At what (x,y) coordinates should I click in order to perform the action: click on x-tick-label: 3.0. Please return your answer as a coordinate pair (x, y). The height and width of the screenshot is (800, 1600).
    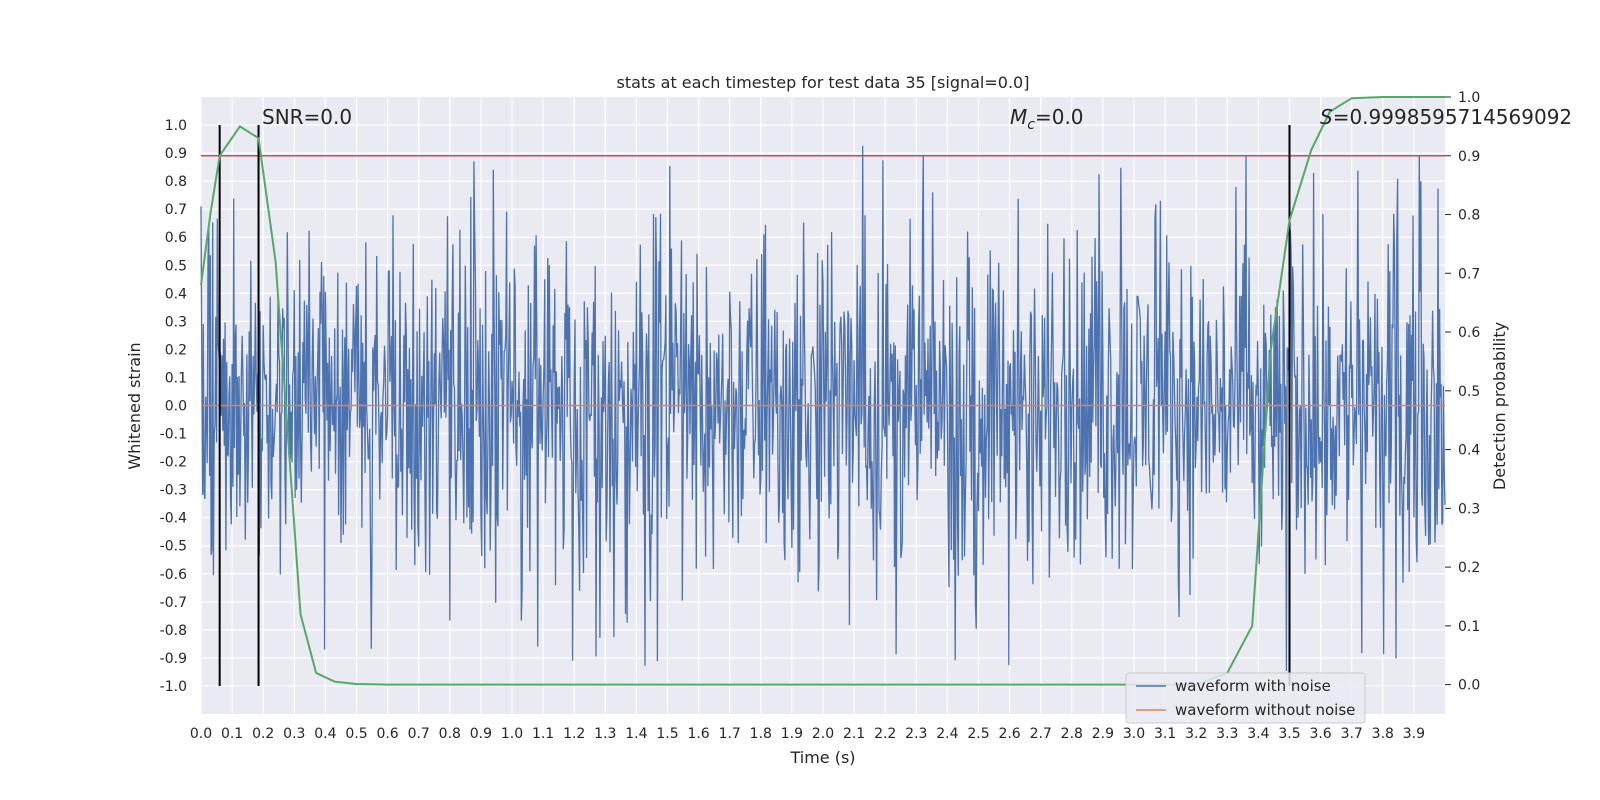
    Looking at the image, I should click on (1134, 734).